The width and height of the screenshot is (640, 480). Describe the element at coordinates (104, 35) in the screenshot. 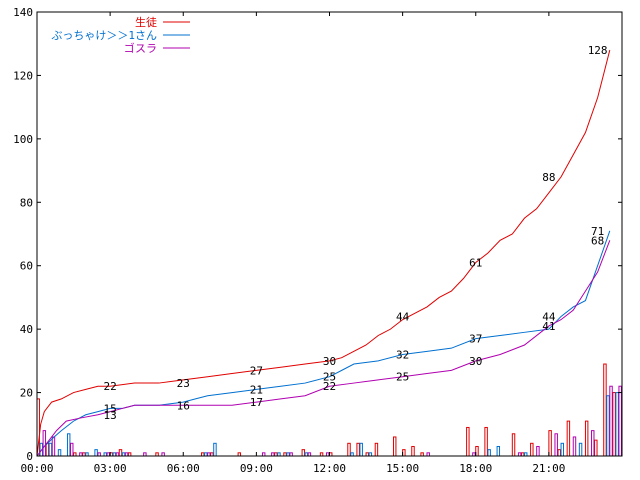

I see `legend-label-2: ぶっちゃけ＞＞1さん` at that location.